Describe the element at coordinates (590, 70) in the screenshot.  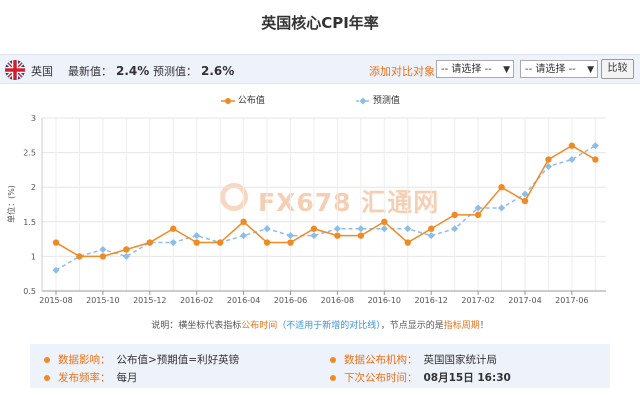
I see `chevron-down-icon: ▼` at that location.